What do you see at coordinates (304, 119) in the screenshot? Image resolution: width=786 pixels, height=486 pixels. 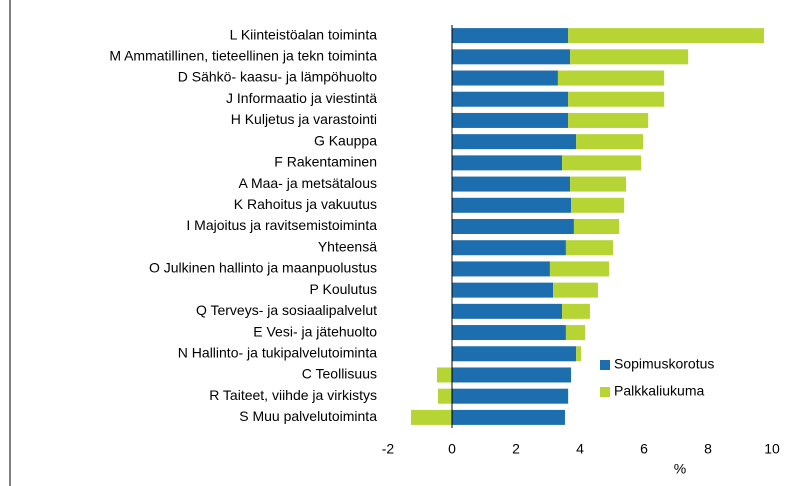 I see `y-tick-label: H Kuljetus ja varastointi` at bounding box center [304, 119].